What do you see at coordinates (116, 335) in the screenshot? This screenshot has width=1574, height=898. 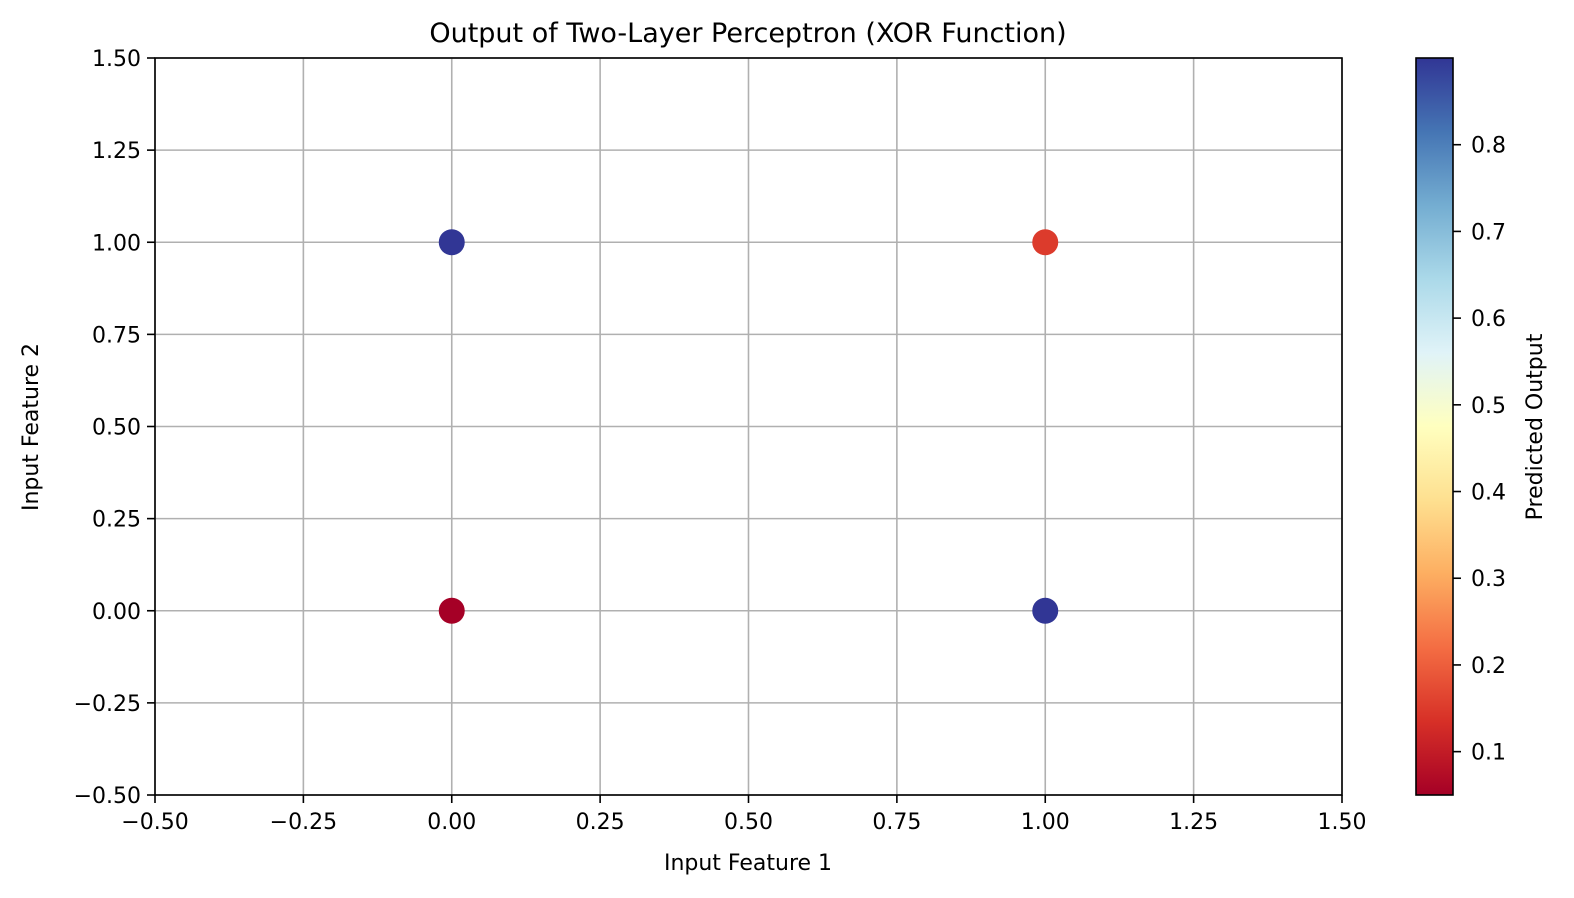 I see `y-tick-label: 0.75` at bounding box center [116, 335].